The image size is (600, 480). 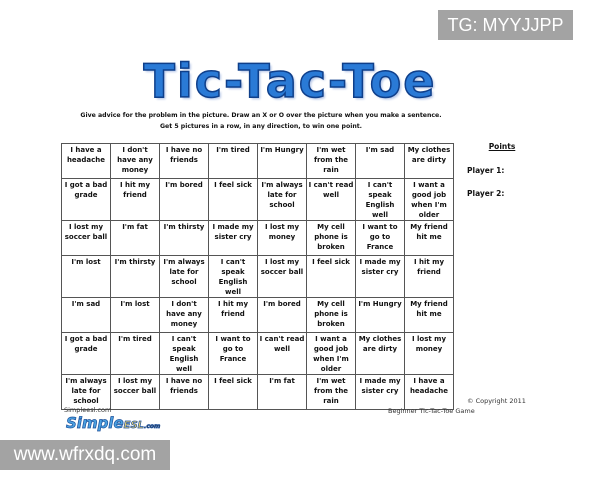 What do you see at coordinates (486, 193) in the screenshot?
I see `player-2-label: Player 2:` at bounding box center [486, 193].